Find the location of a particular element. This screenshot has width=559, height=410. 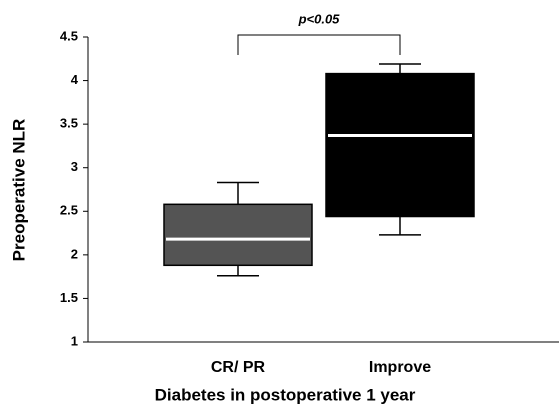

y-tick-label: 2.5 is located at coordinates (69, 210).